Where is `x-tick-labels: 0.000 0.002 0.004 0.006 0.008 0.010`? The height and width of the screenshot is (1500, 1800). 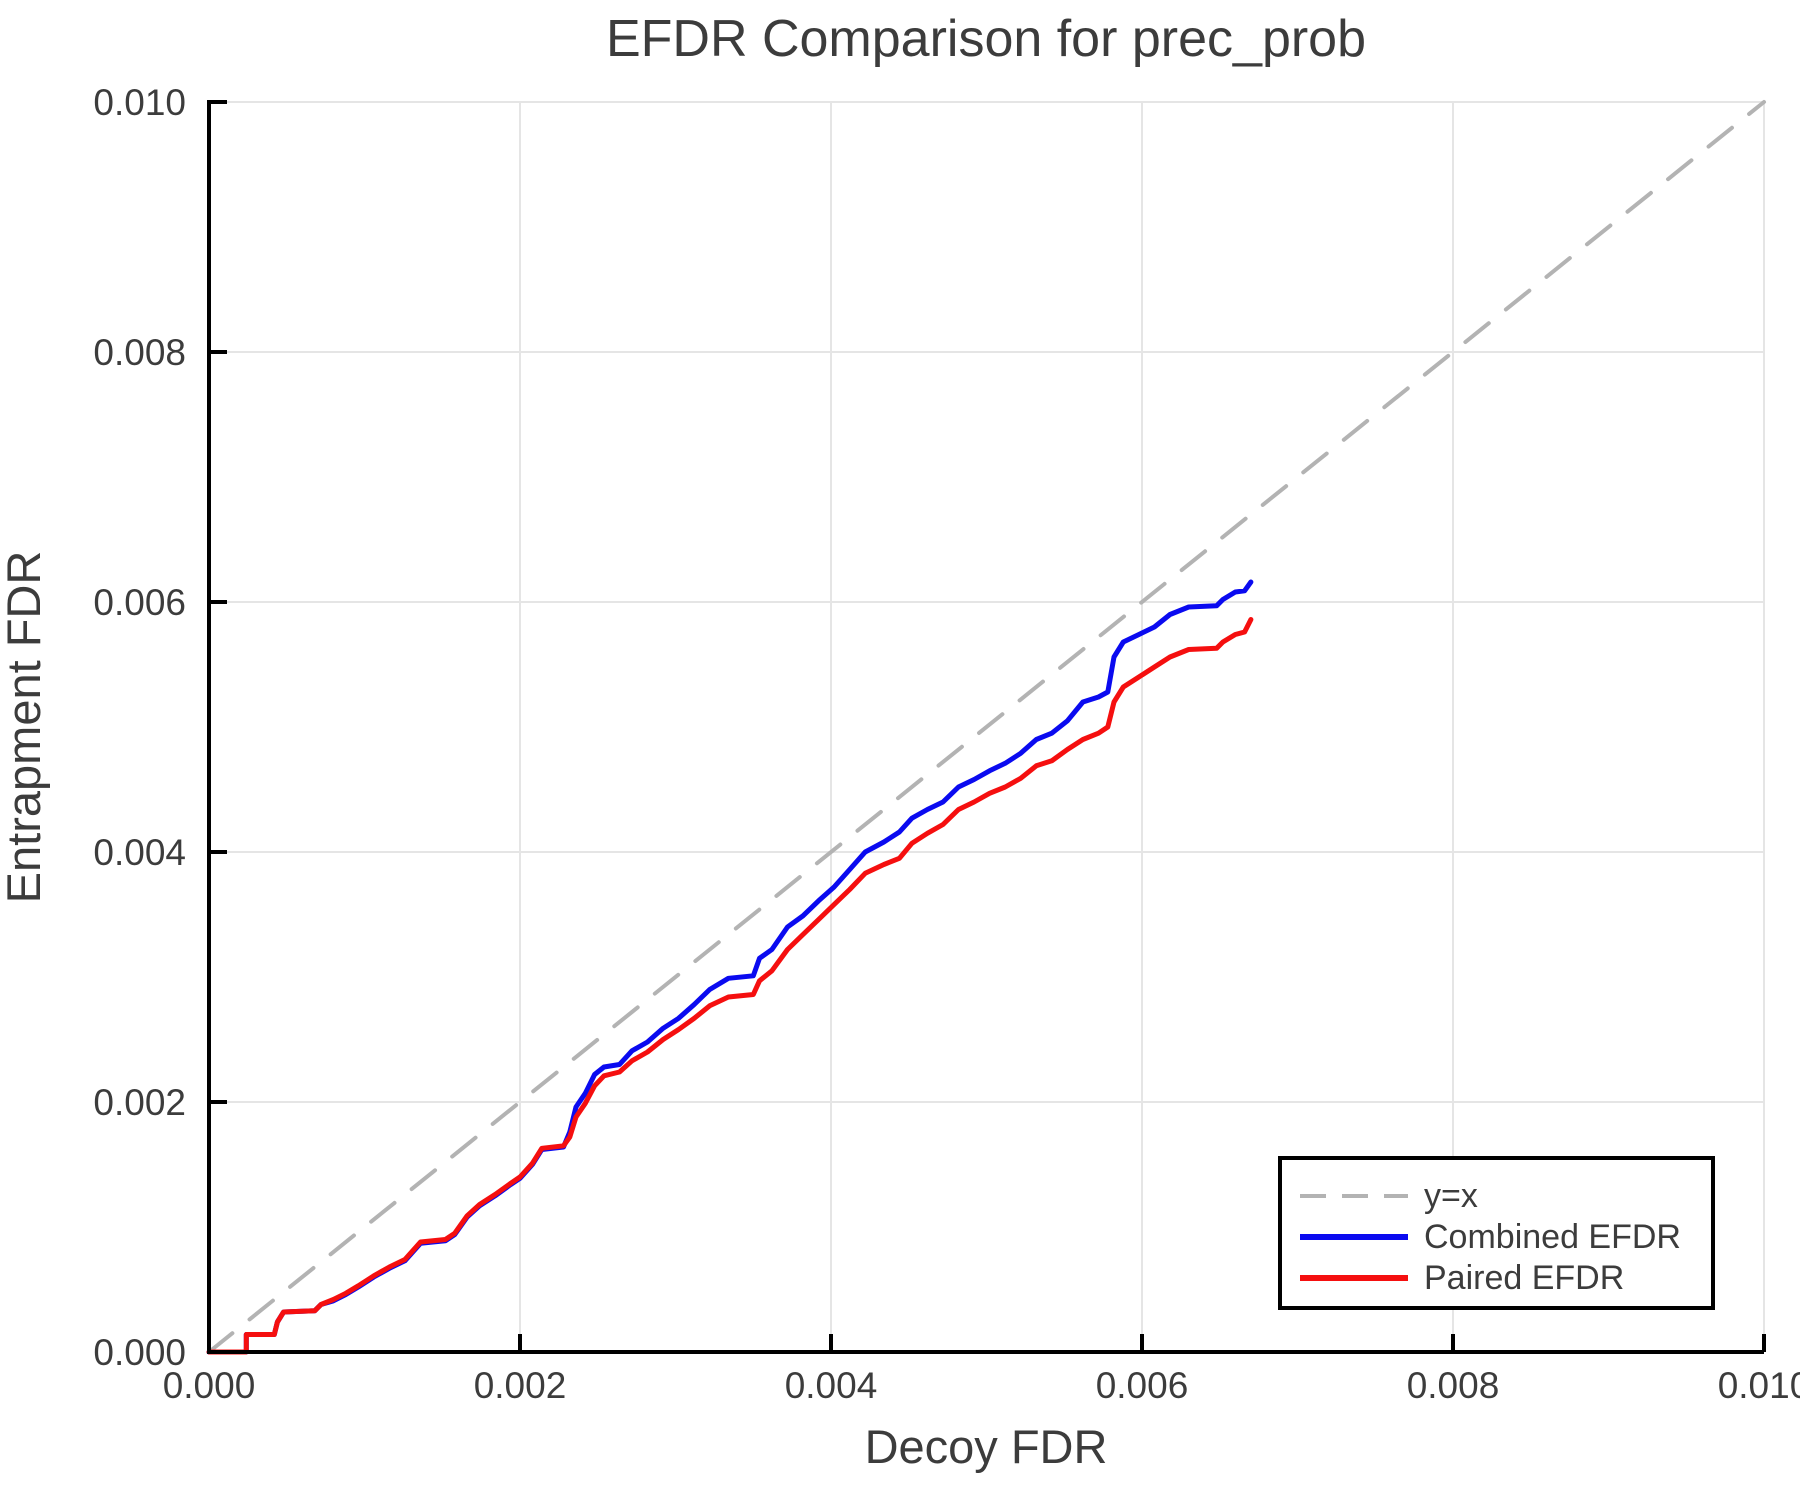 x-tick-labels: 0.000 0.002 0.004 0.006 0.008 0.010 is located at coordinates (981, 1385).